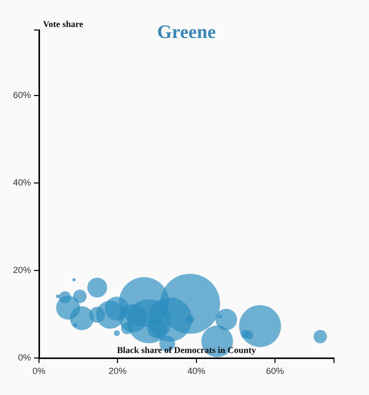 The width and height of the screenshot is (369, 395). Describe the element at coordinates (21, 95) in the screenshot. I see `y-tick-label: 60%` at that location.